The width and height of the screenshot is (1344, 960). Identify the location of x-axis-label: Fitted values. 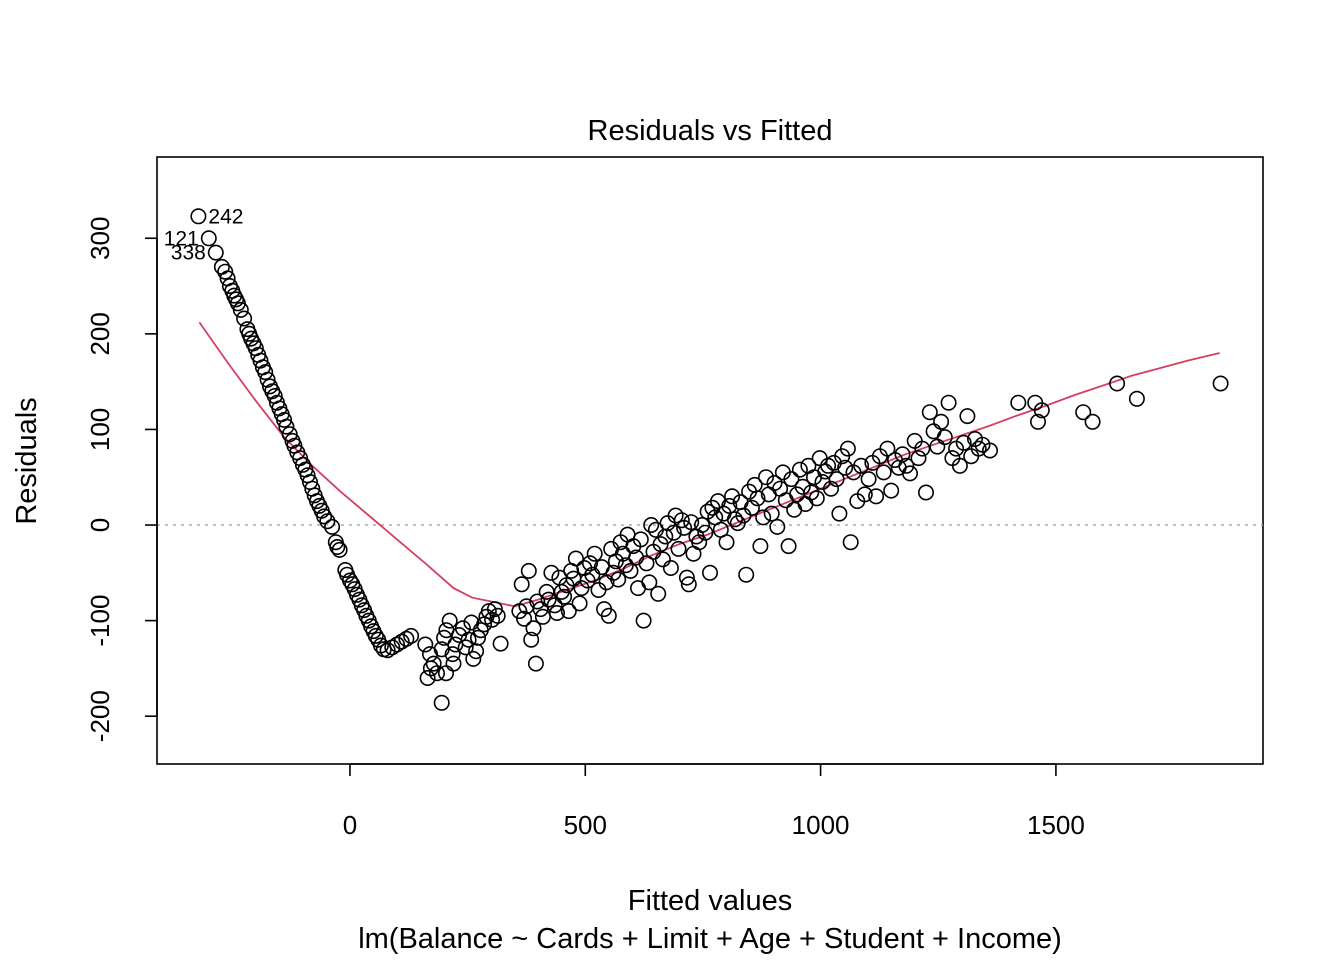
(710, 901).